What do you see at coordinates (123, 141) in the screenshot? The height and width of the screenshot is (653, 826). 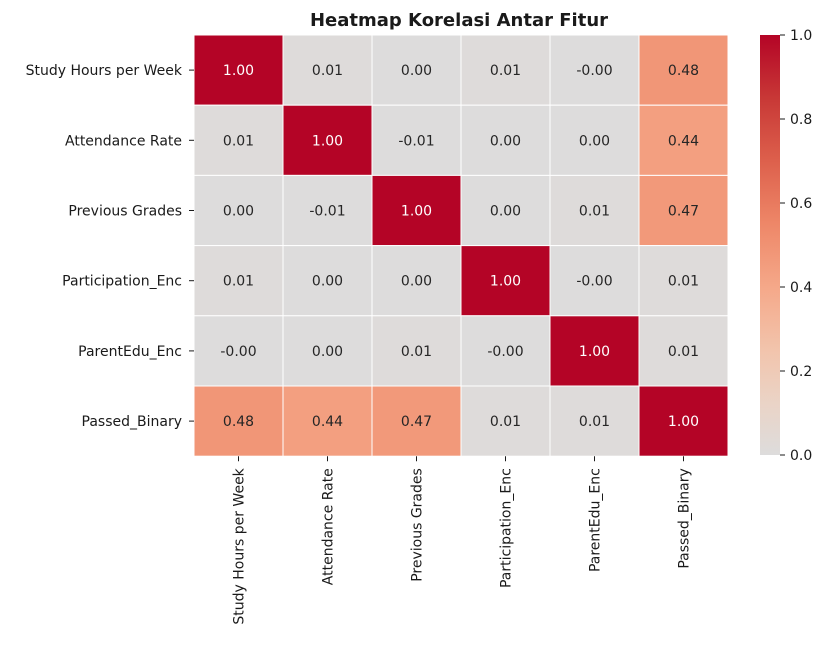 I see `row-label: Attendance Rate` at bounding box center [123, 141].